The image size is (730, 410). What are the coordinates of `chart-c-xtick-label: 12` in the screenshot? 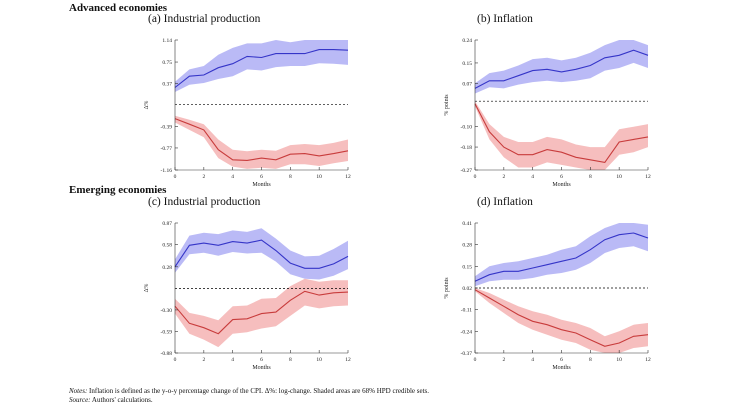 It's located at (348, 360).